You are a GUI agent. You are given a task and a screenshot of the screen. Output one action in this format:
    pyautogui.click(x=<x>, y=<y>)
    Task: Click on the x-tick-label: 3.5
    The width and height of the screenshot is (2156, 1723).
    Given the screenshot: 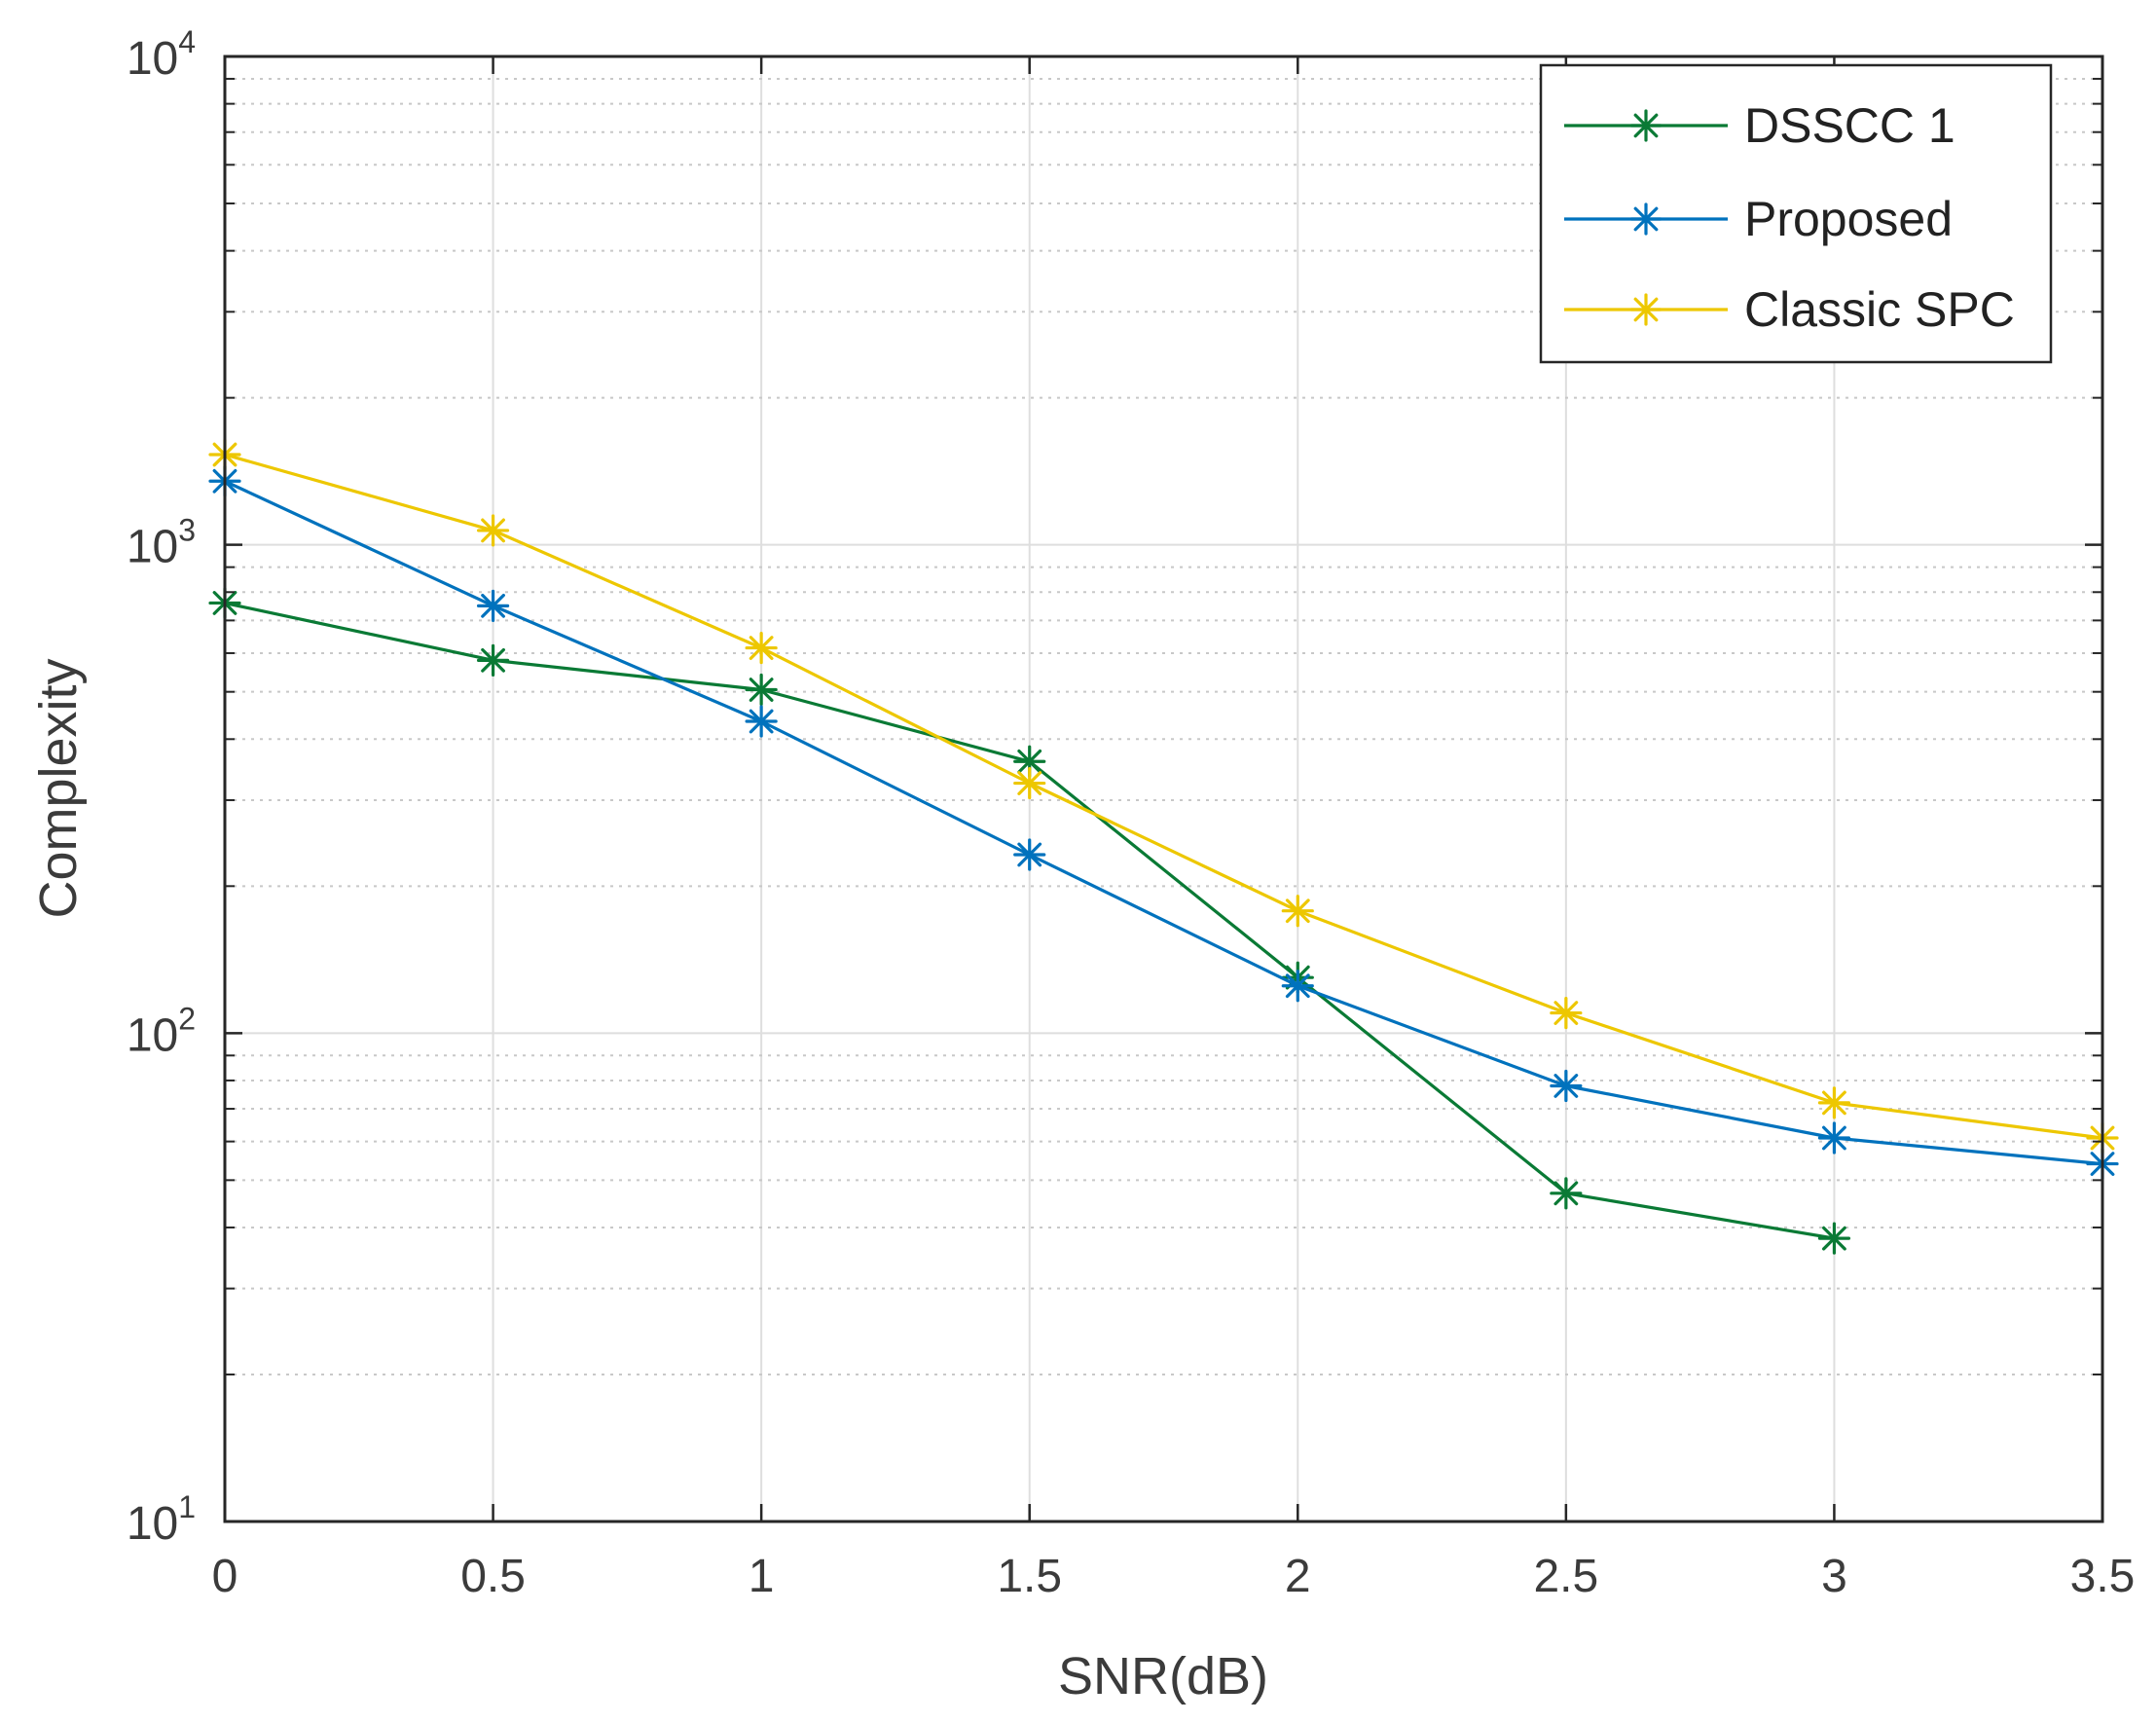 What is the action you would take?
    pyautogui.click(x=2103, y=1577)
    